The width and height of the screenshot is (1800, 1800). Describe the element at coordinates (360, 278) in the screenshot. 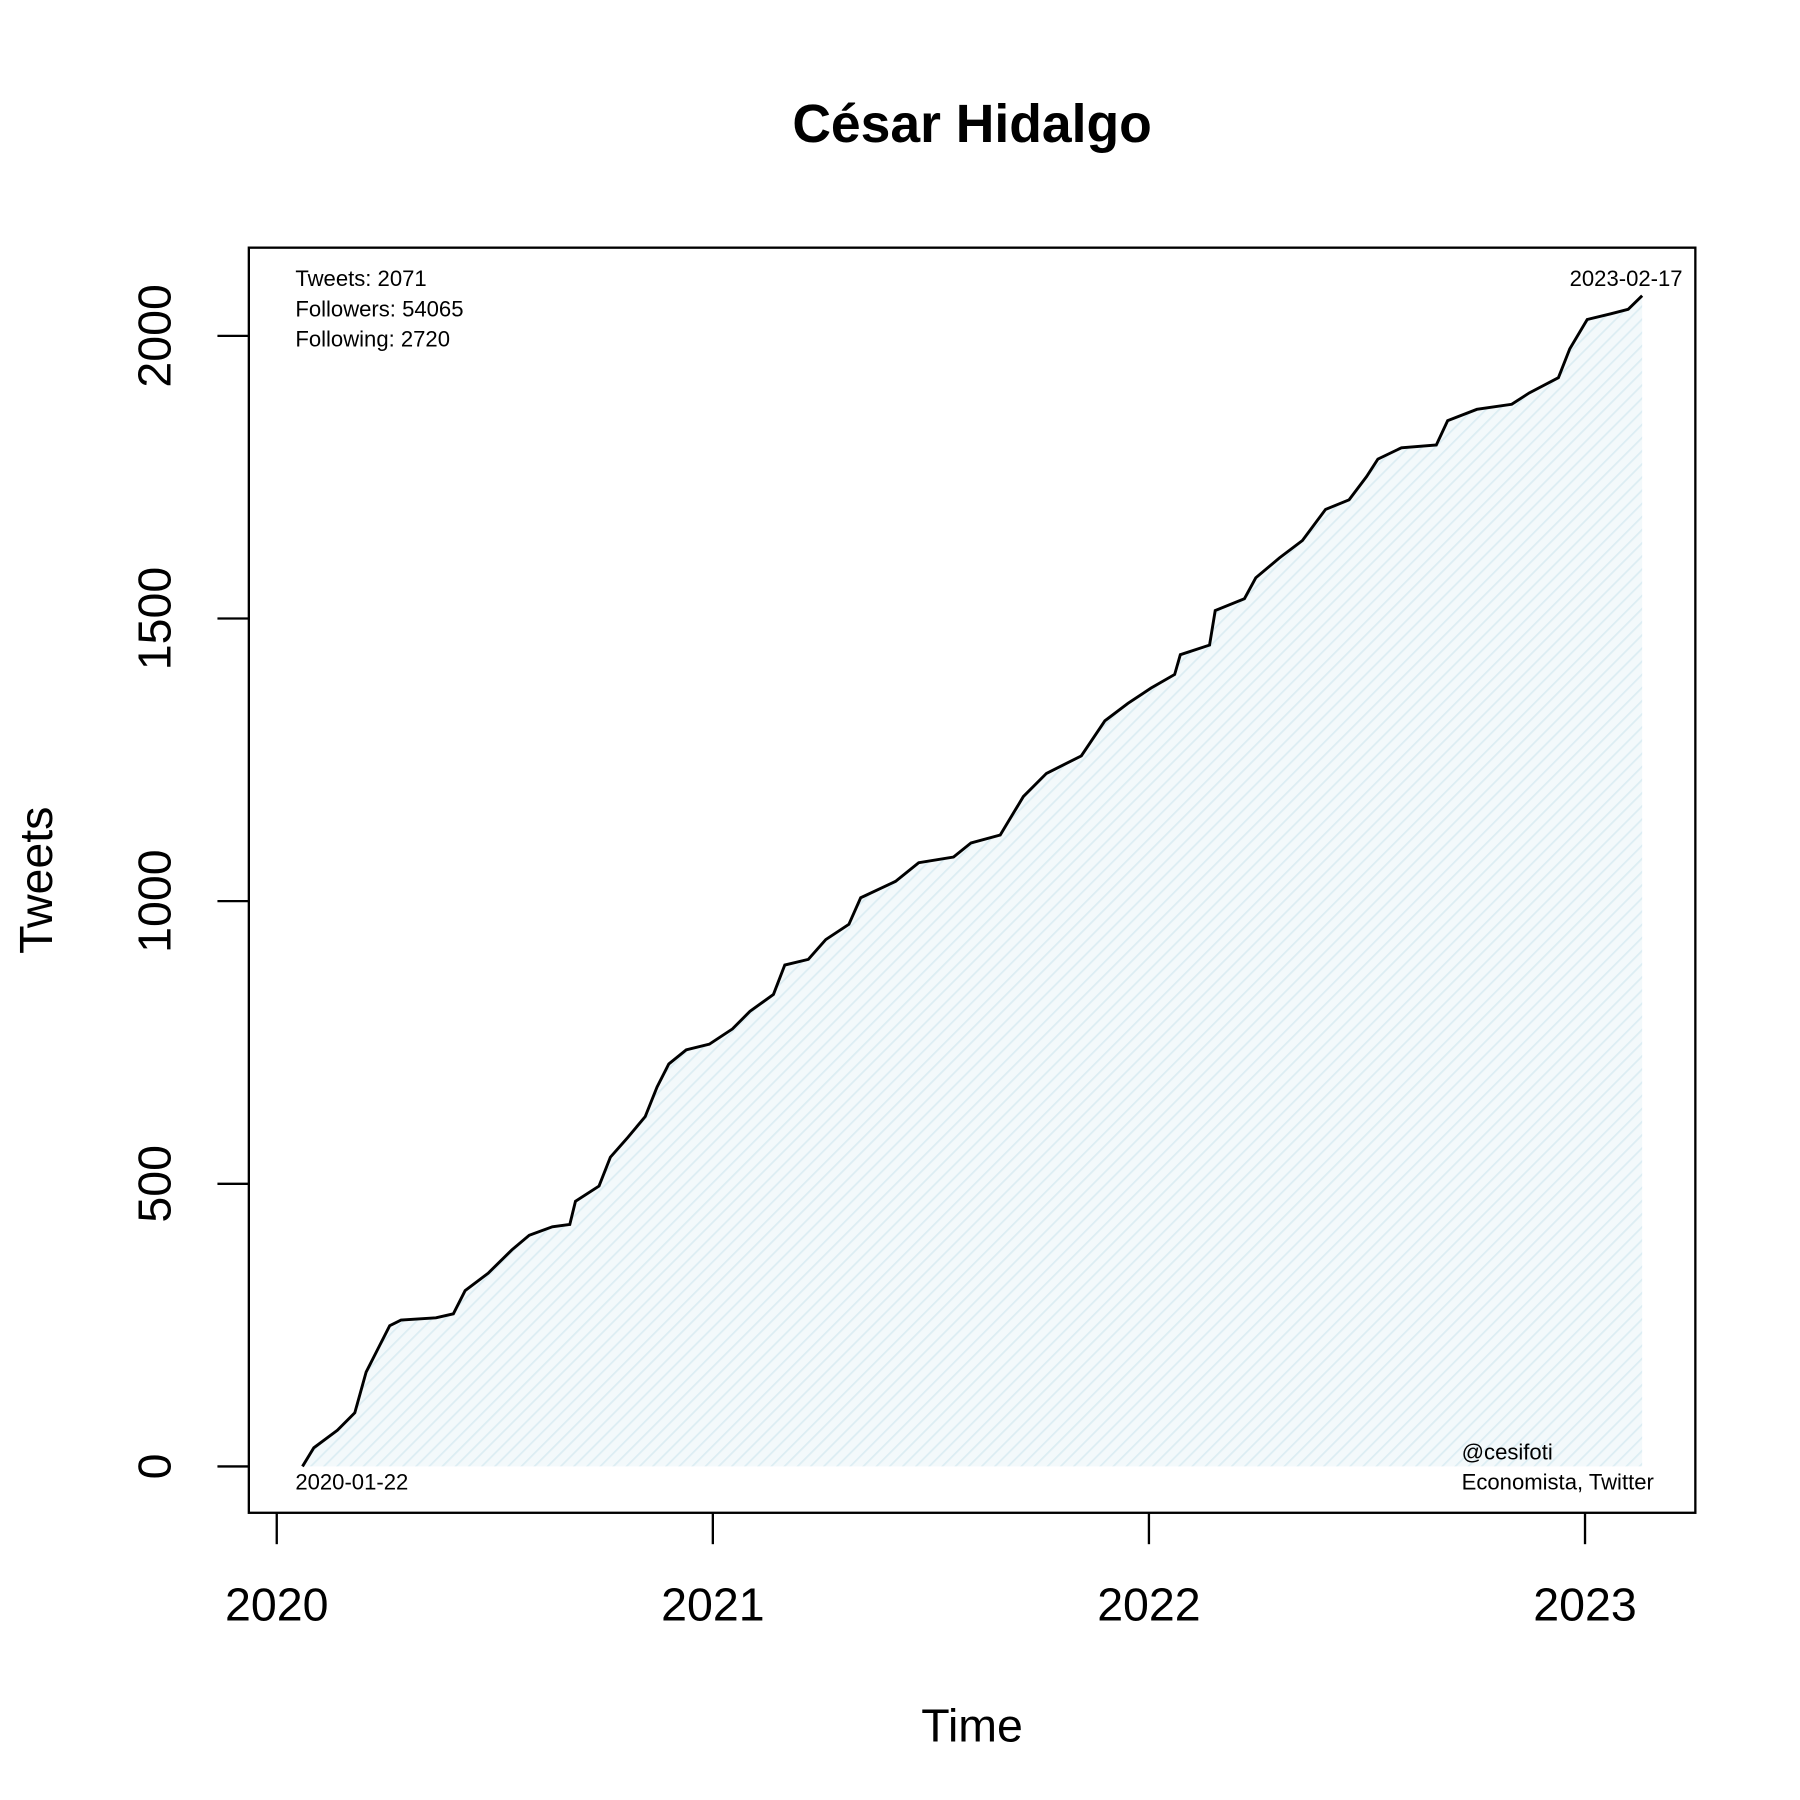

I see `annotation: Tweets: 2071` at that location.